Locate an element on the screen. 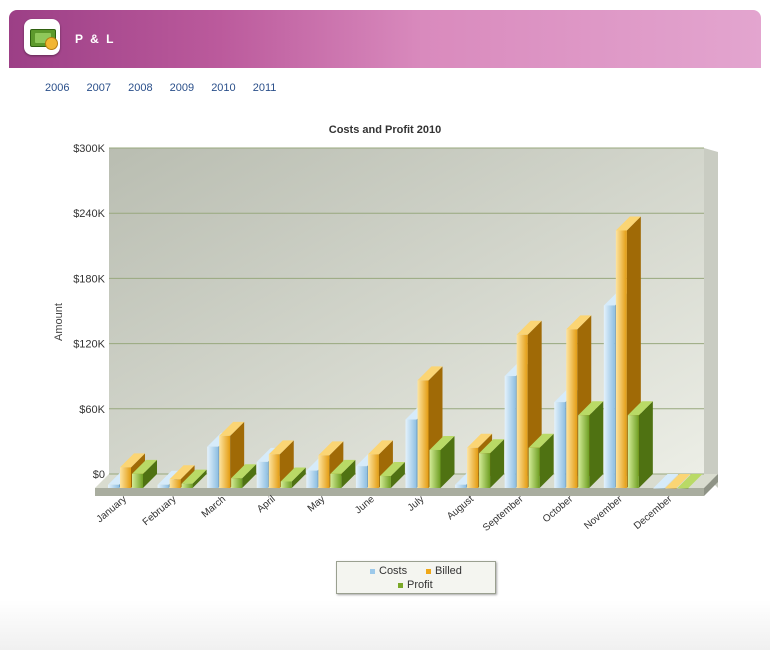 The height and width of the screenshot is (650, 770). y-tick-label: $120K is located at coordinates (89, 345).